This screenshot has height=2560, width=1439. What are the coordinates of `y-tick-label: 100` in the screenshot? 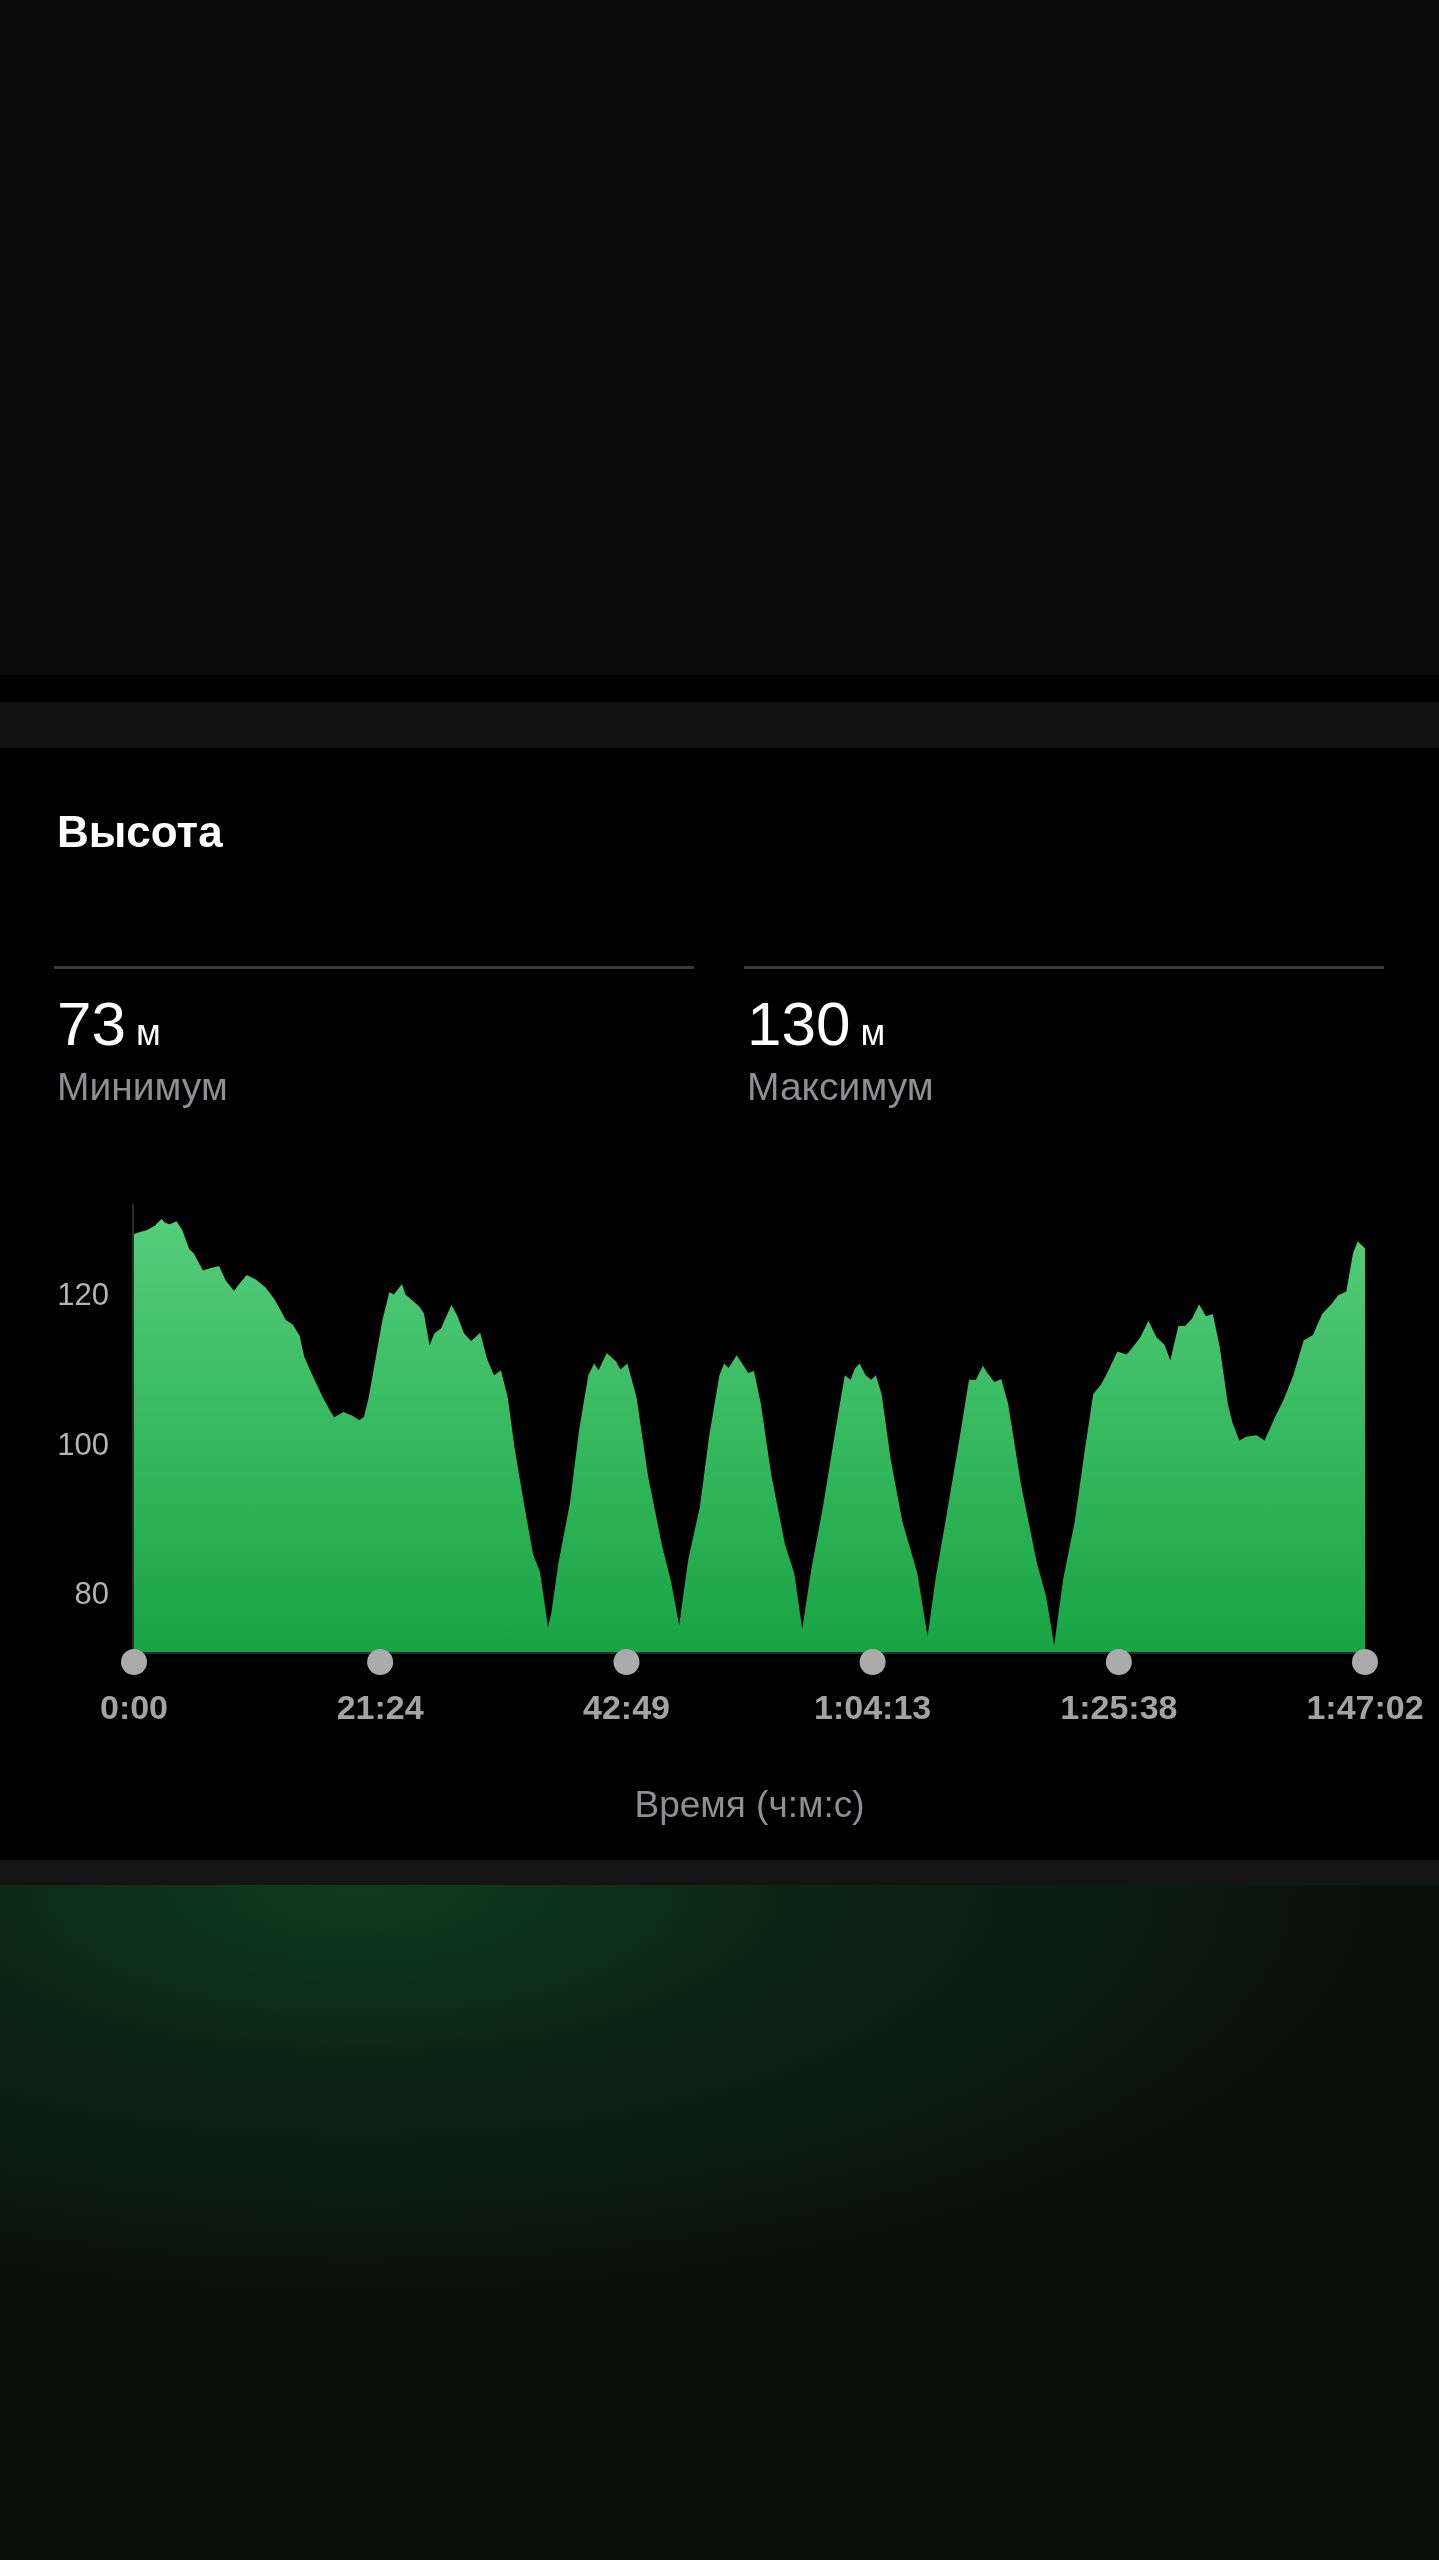 It's located at (83, 1444).